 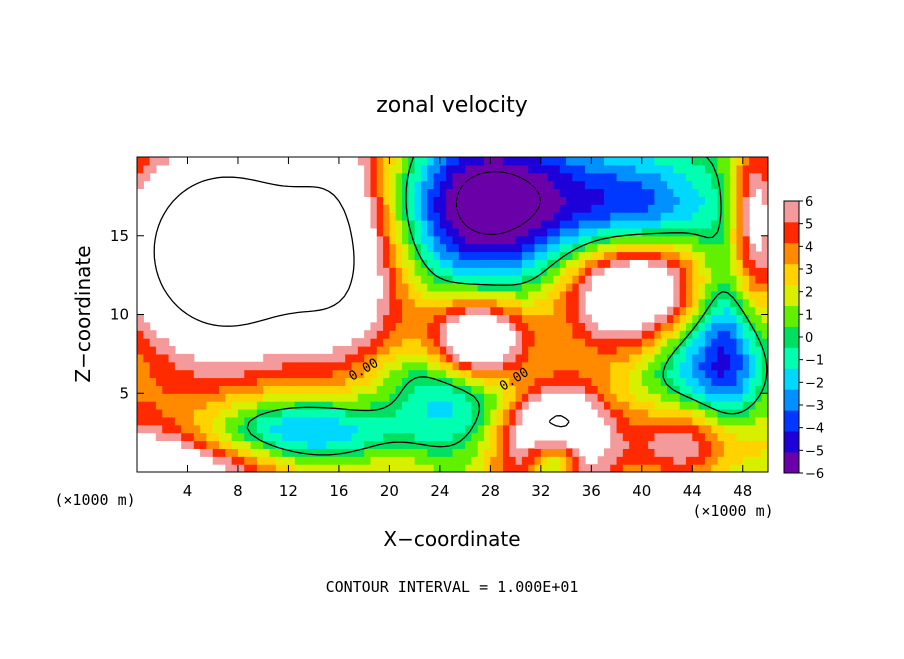 What do you see at coordinates (94, 500) in the screenshot?
I see `y-axis-unit: (×1000 m)` at bounding box center [94, 500].